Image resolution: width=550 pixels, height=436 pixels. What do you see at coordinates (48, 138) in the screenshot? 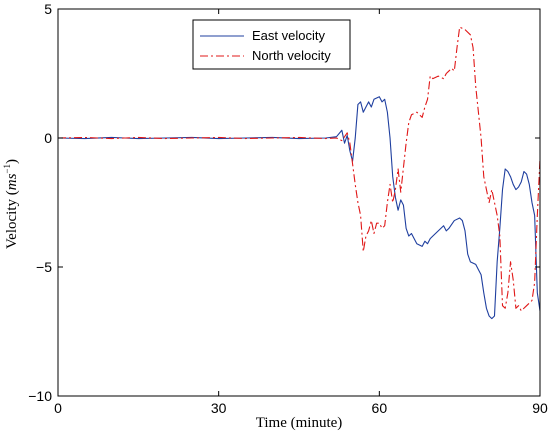
I see `y-tick-label: 0` at bounding box center [48, 138].